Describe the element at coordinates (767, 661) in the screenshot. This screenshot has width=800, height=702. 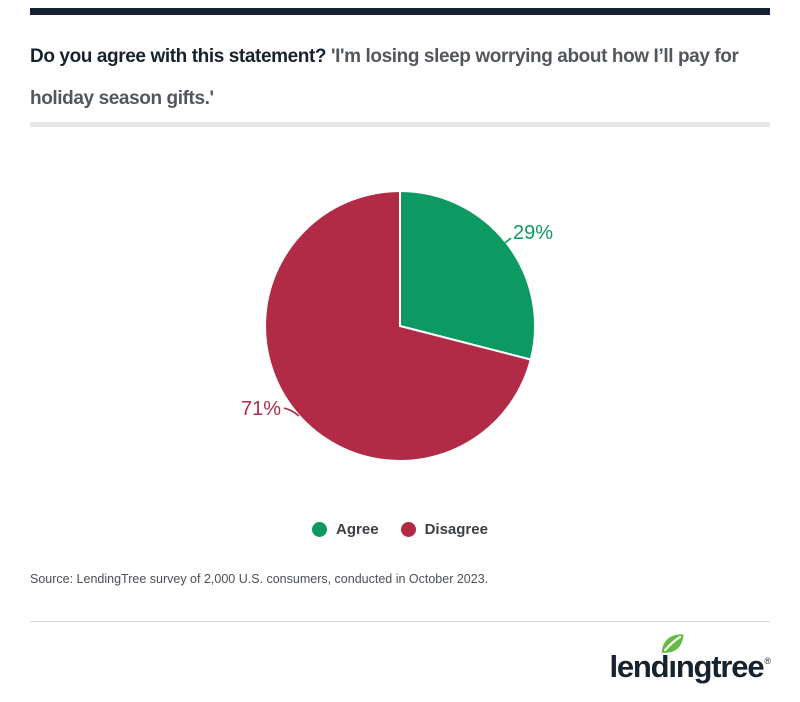
I see `registered-trademark: ®` at that location.